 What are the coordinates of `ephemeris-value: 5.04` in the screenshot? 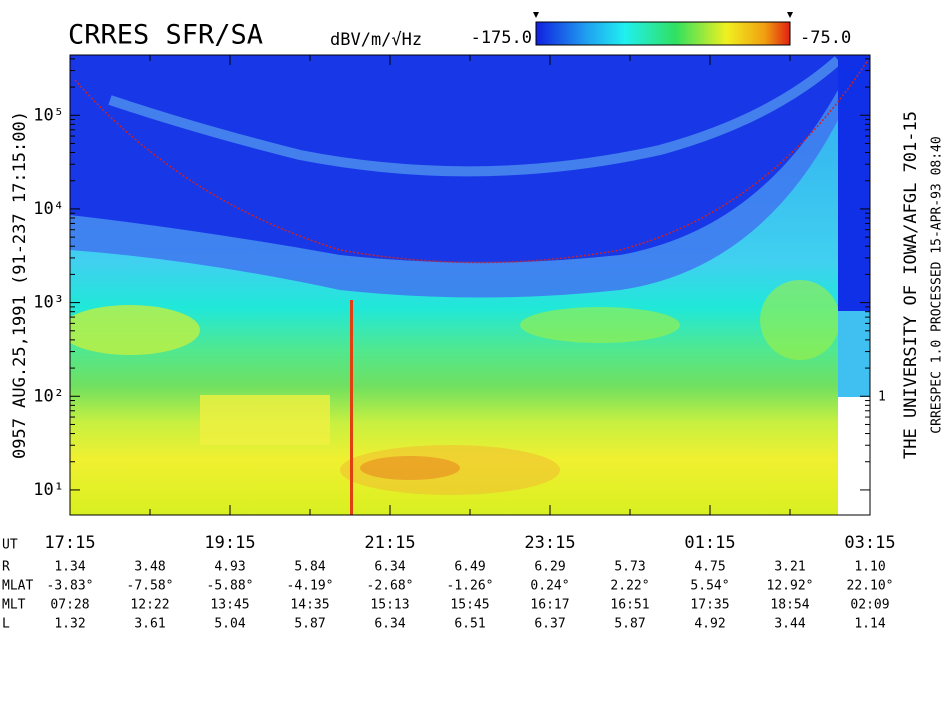 It's located at (229, 624).